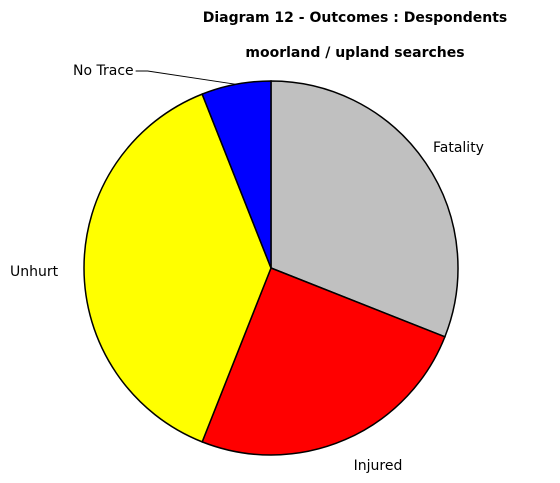 The height and width of the screenshot is (483, 560). What do you see at coordinates (354, 53) in the screenshot?
I see `chart-subtitle: moorland / upland searches` at bounding box center [354, 53].